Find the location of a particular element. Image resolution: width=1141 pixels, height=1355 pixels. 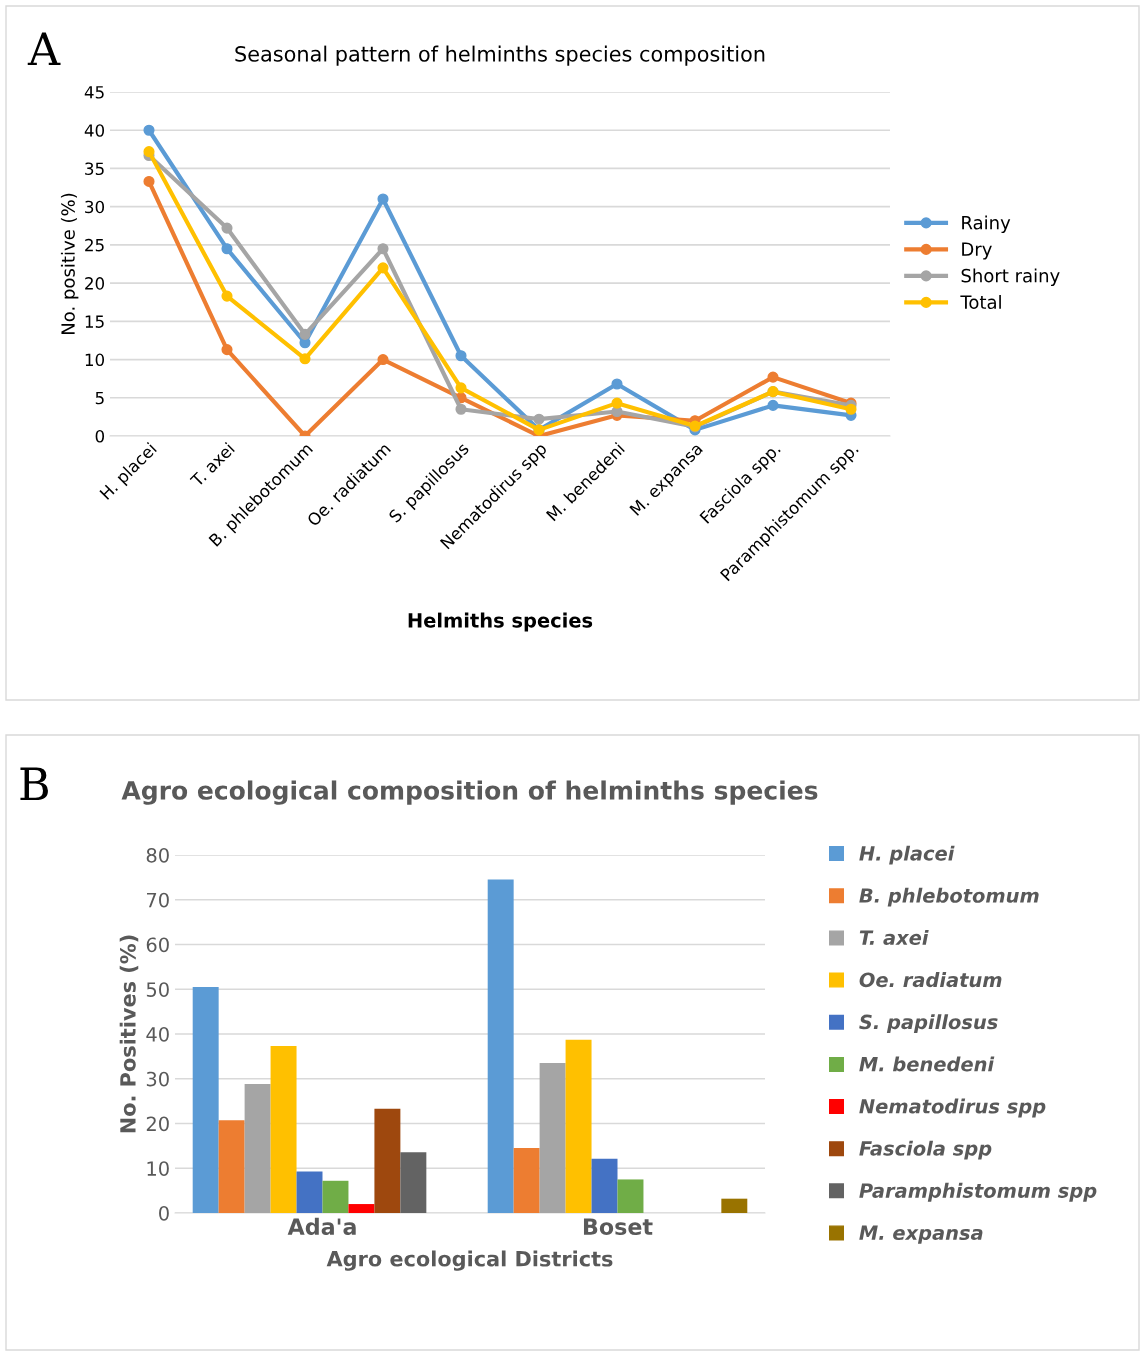

legend-label: S. papillosus is located at coordinates (928, 1024).